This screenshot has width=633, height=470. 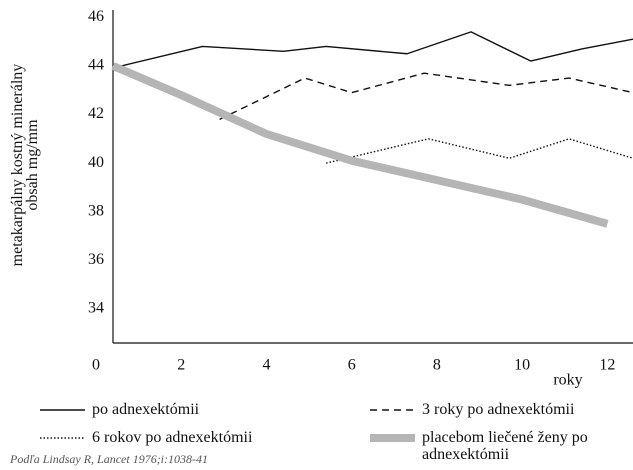 What do you see at coordinates (505, 446) in the screenshot?
I see `legend-label: placebom liečené ženy po adnexektómii` at bounding box center [505, 446].